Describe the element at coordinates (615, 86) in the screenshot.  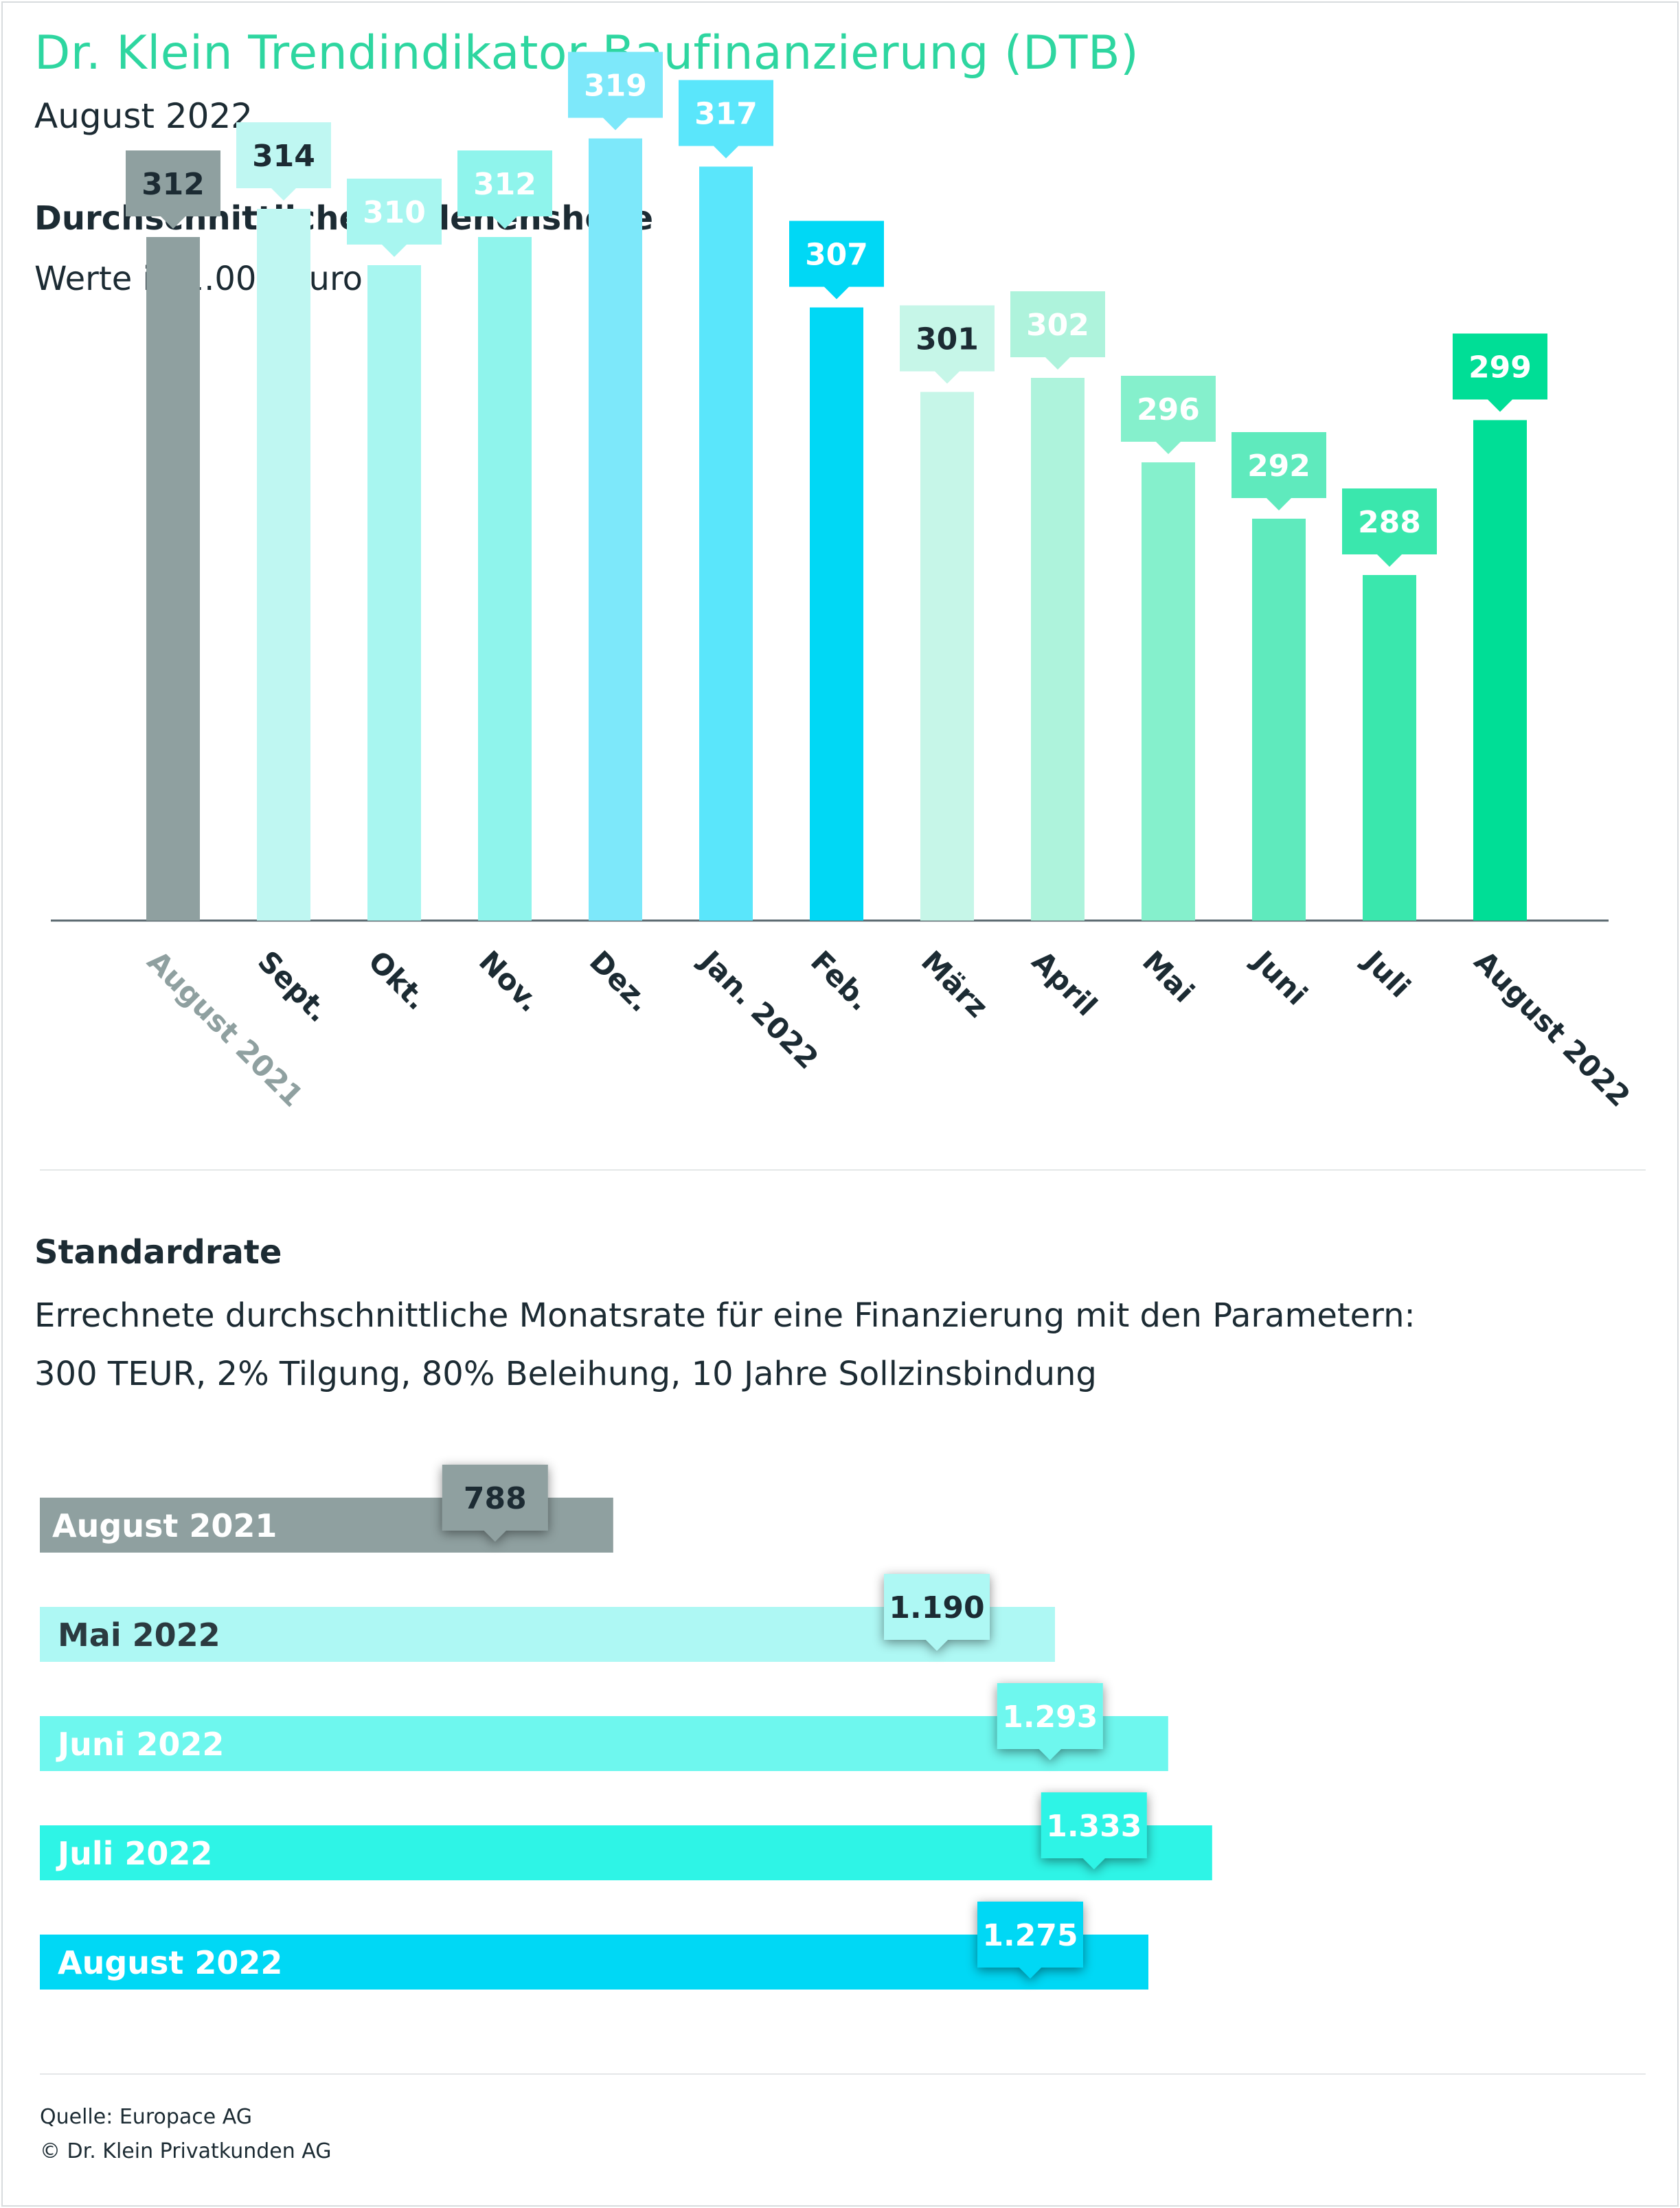
I see `data-label: 319` at that location.